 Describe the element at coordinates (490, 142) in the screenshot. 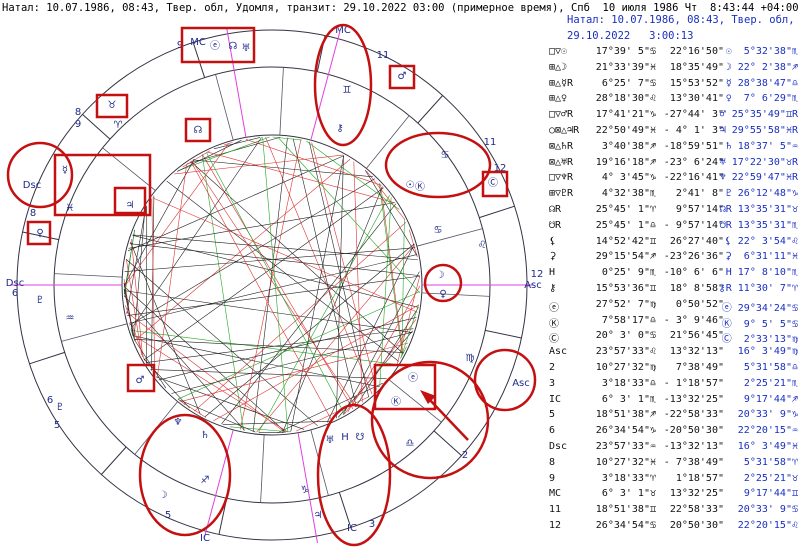

I see `chart-glyph: 11` at that location.